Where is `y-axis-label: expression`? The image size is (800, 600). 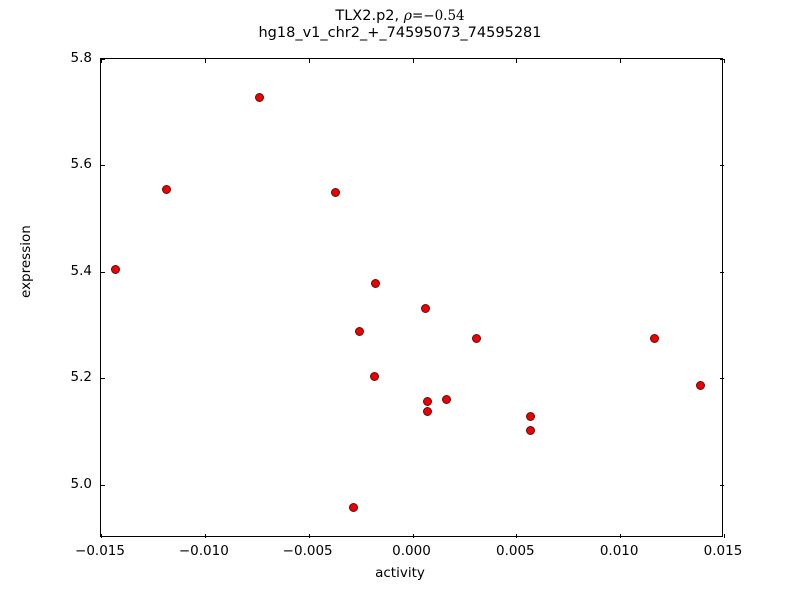 y-axis-label: expression is located at coordinates (26, 261).